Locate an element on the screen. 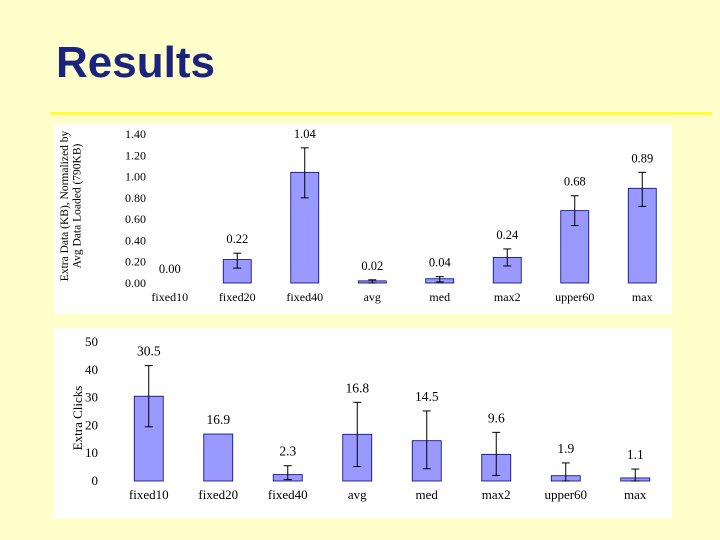 The height and width of the screenshot is (540, 720). bottom-category-label: max2 is located at coordinates (496, 494).